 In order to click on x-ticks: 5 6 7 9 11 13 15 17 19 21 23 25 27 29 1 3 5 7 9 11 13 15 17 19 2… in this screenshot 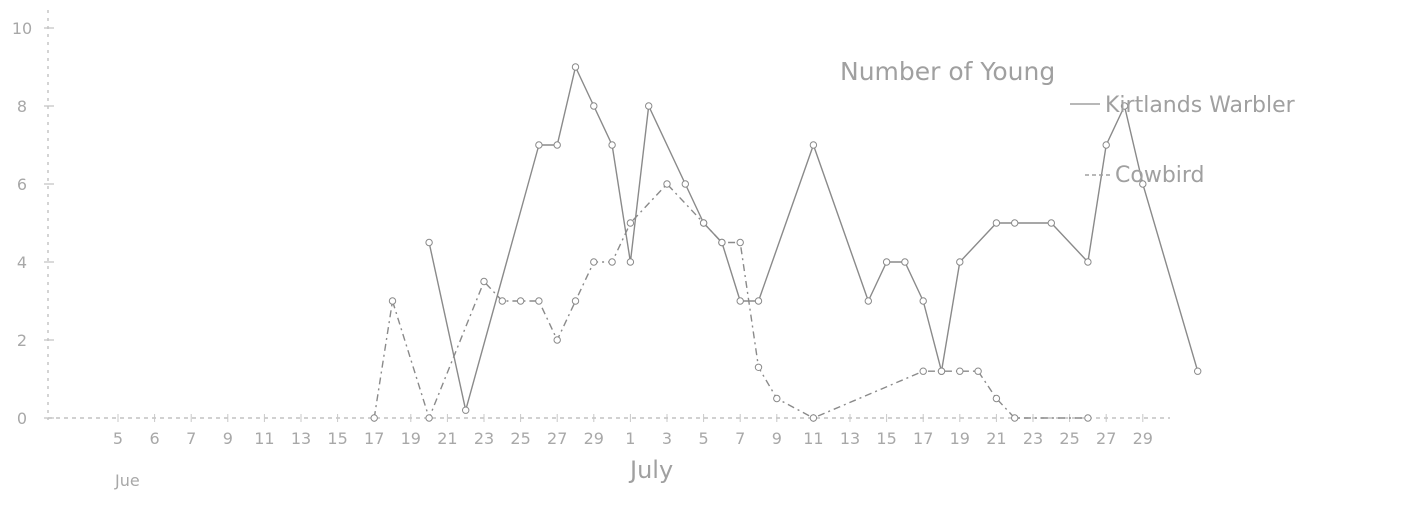, I will do `click(633, 431)`.